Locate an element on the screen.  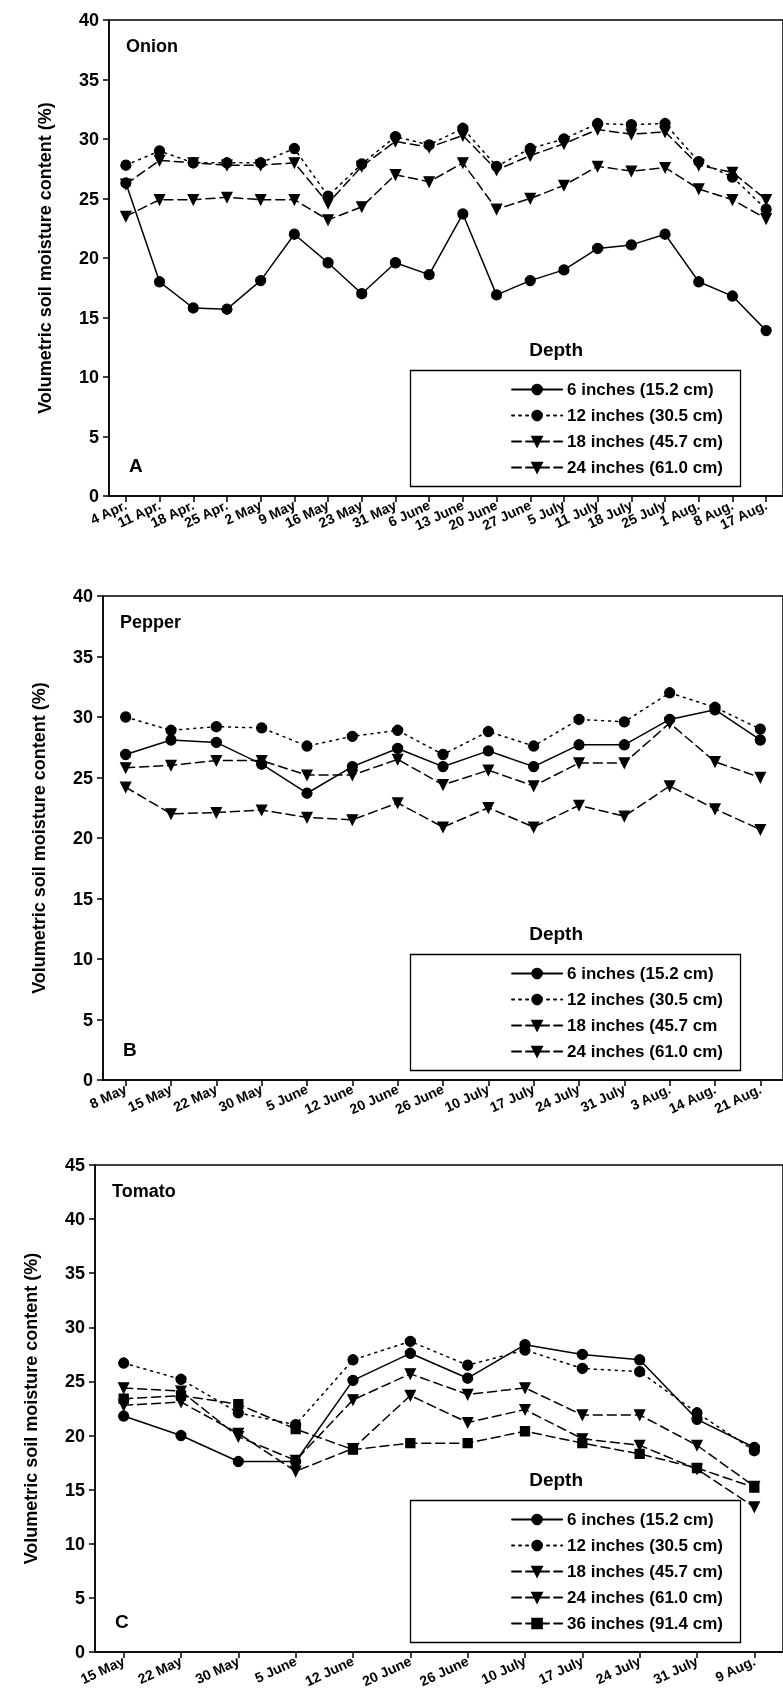
legend-label: 18 inches (45.7 cm is located at coordinates (642, 1025).